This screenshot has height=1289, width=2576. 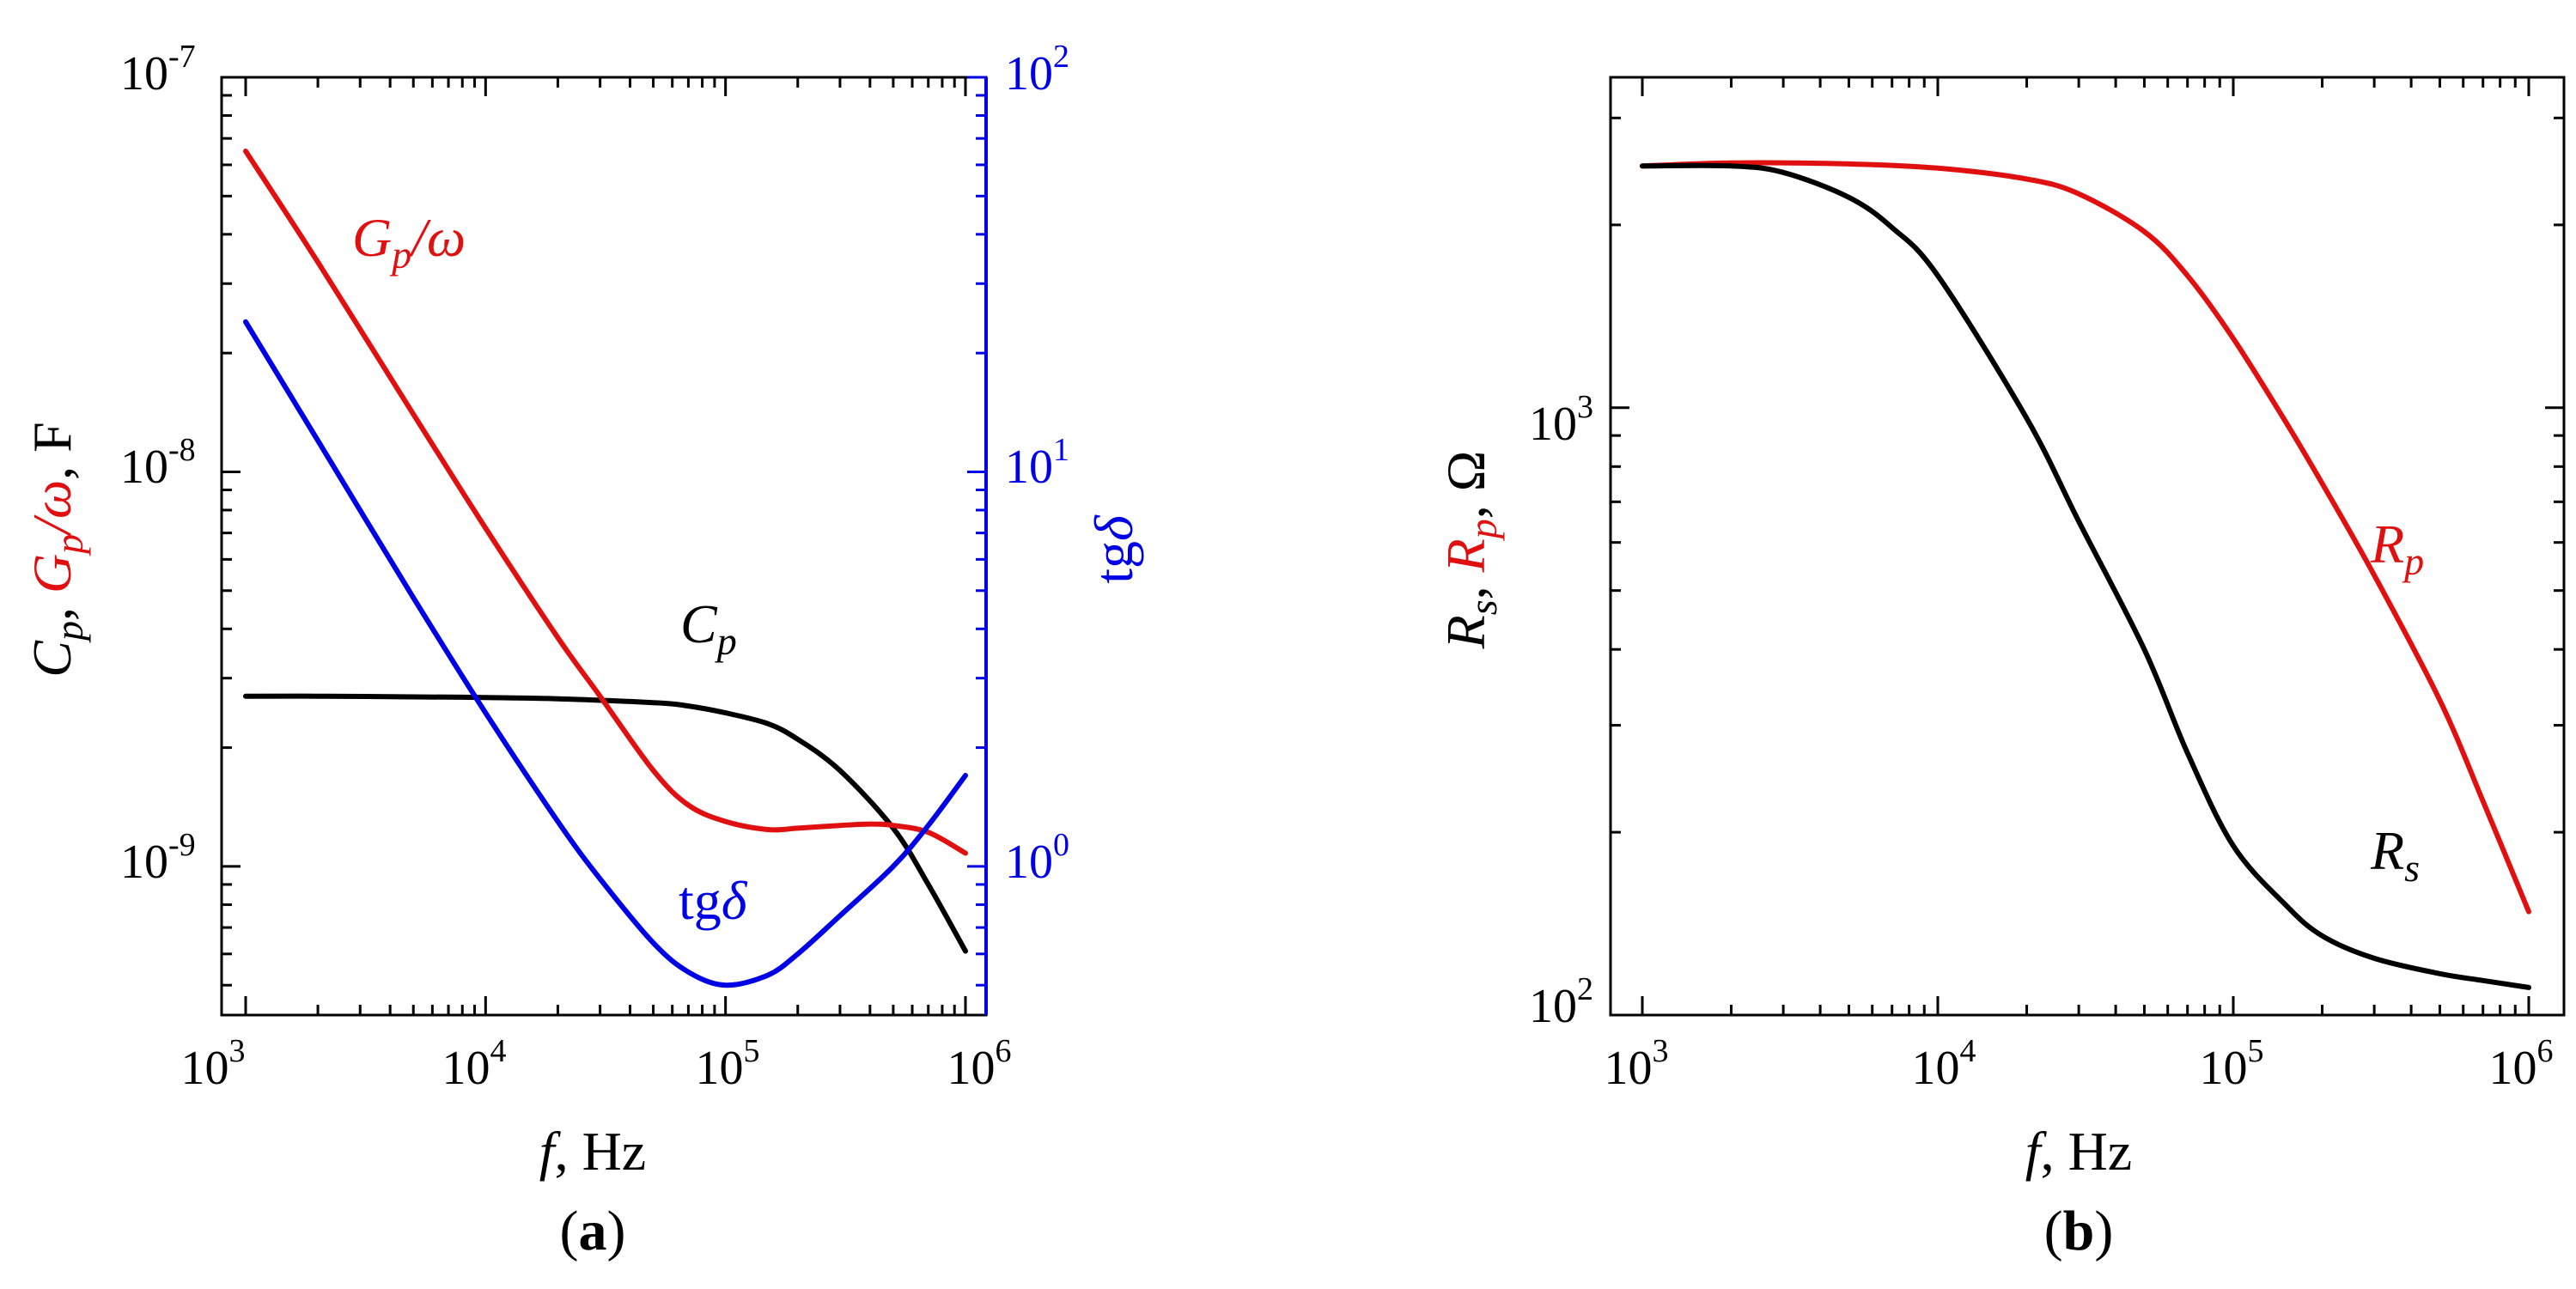 What do you see at coordinates (1470, 550) in the screenshot?
I see `panel-b-y-axis-title: Rs, Rp, Ω` at bounding box center [1470, 550].